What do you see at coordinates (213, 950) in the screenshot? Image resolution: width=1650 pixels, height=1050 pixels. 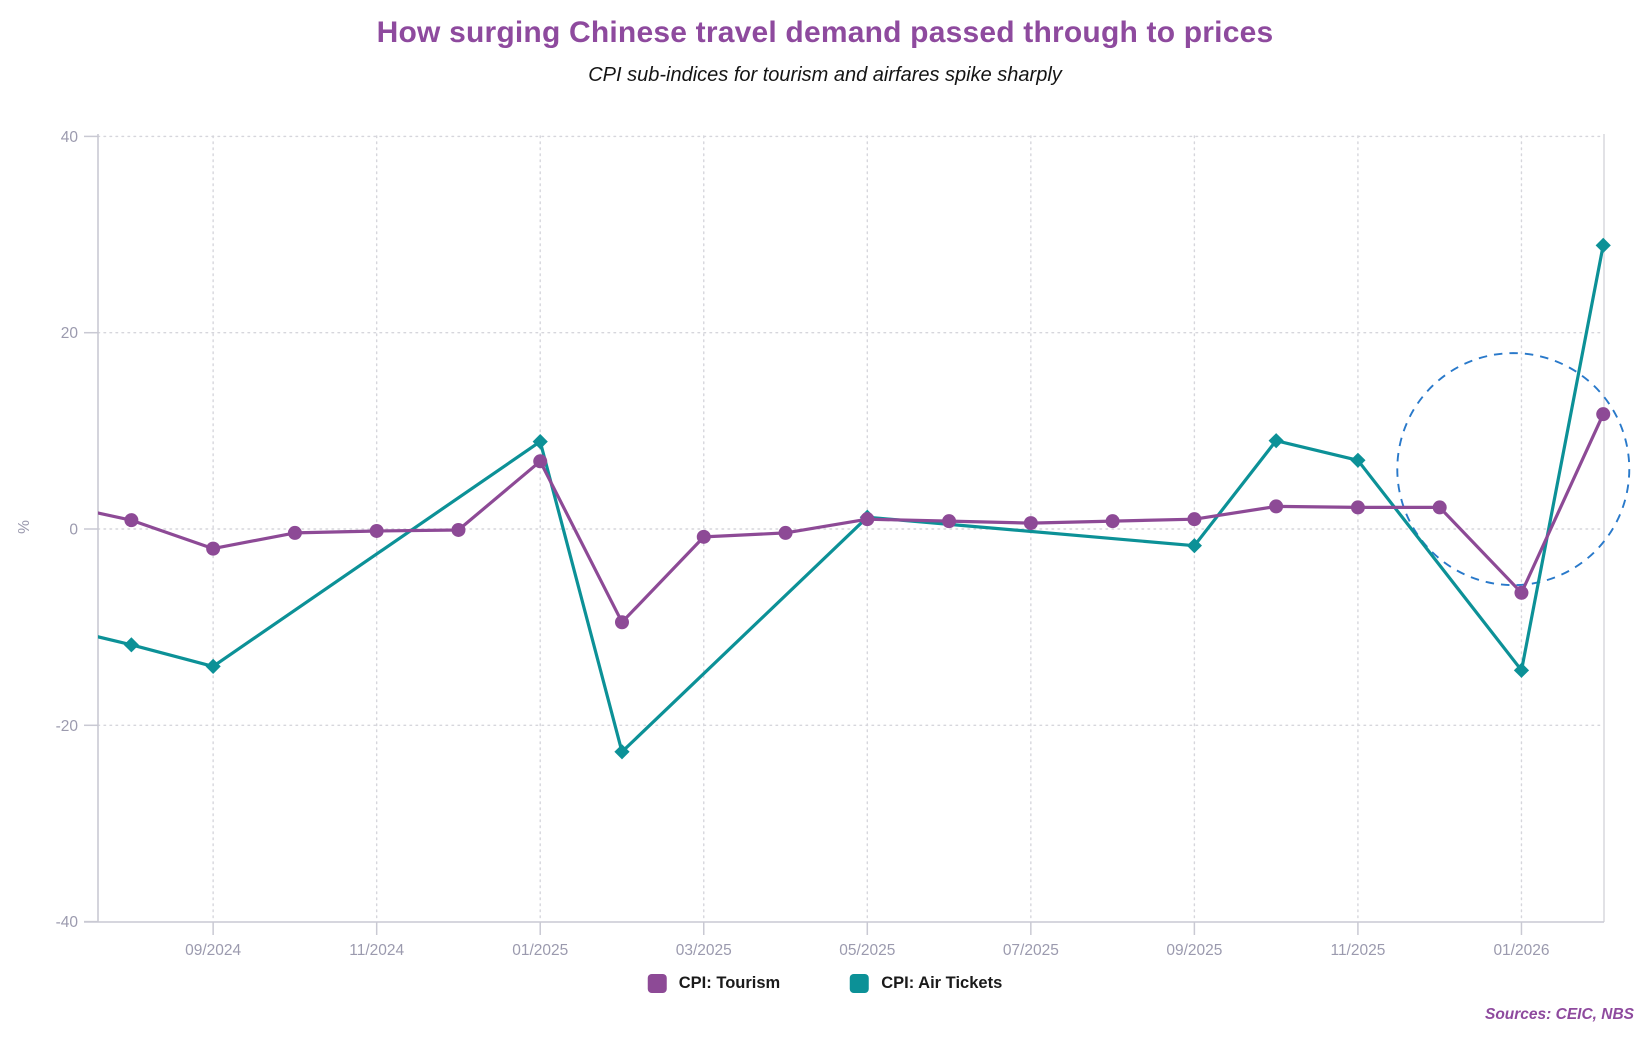 I see `x-tick-label: 09/2024` at bounding box center [213, 950].